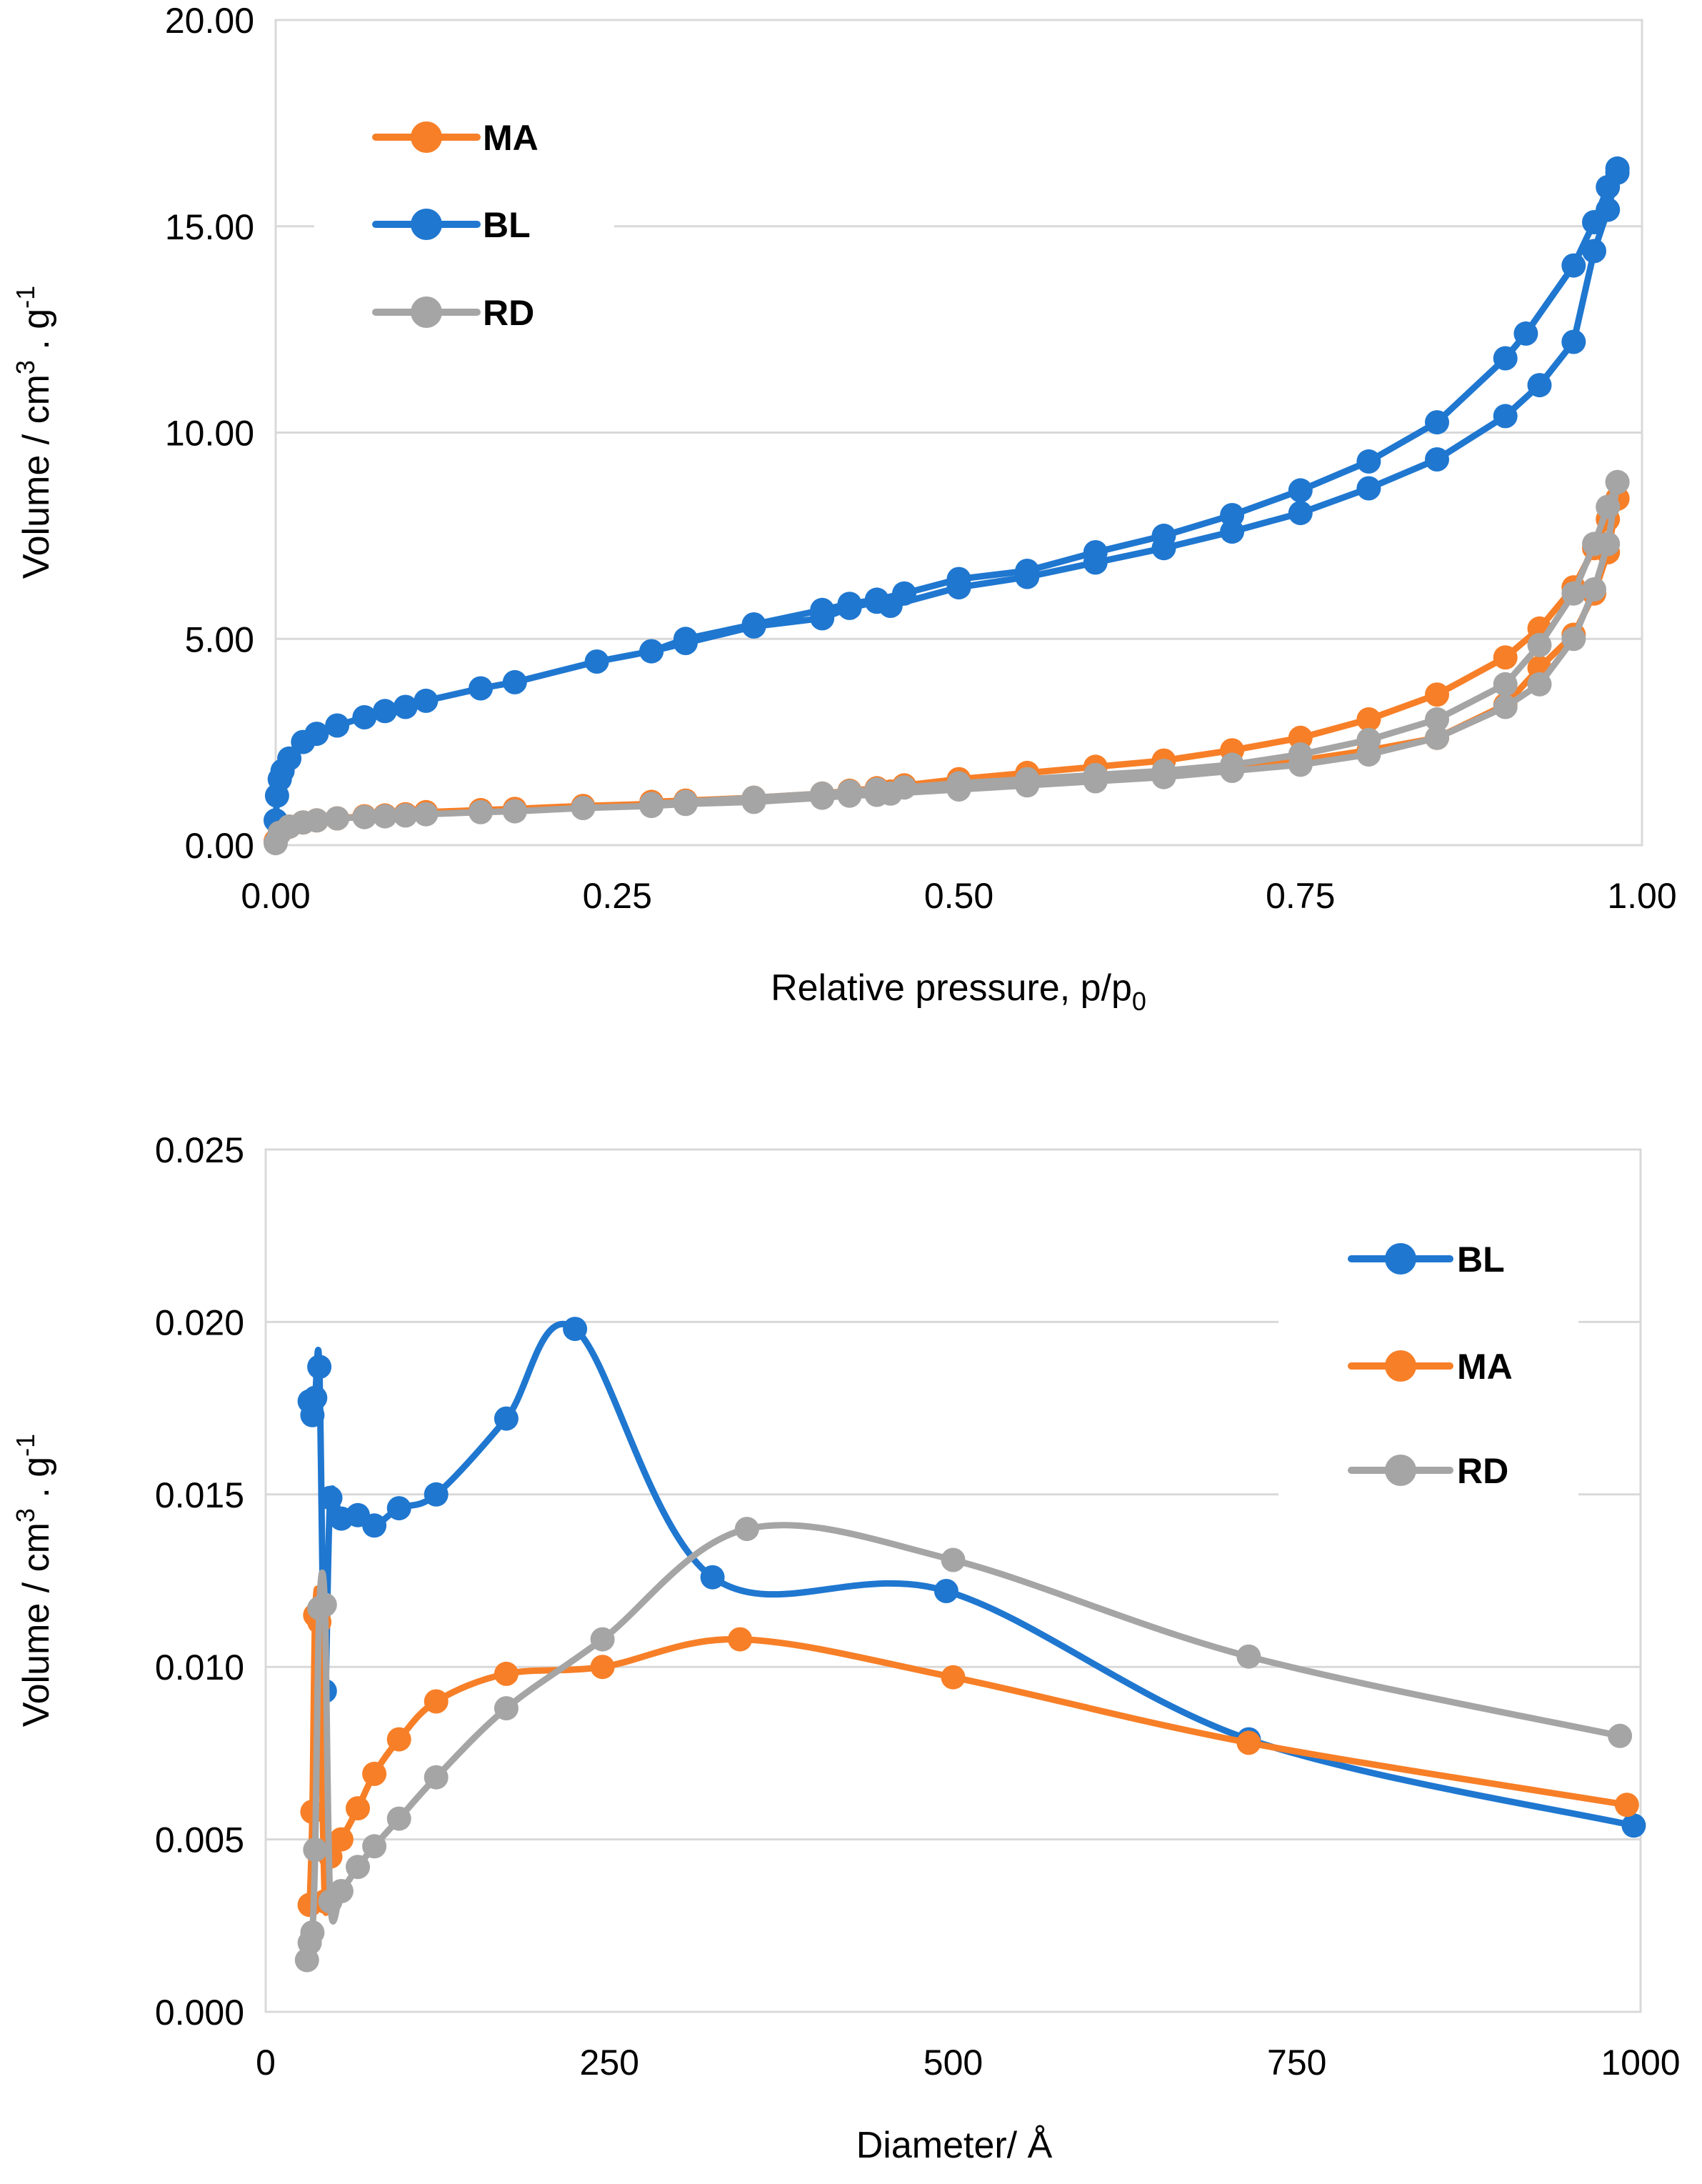  Describe the element at coordinates (200, 2013) in the screenshot. I see `y-tick-label-0: 0.000` at that location.